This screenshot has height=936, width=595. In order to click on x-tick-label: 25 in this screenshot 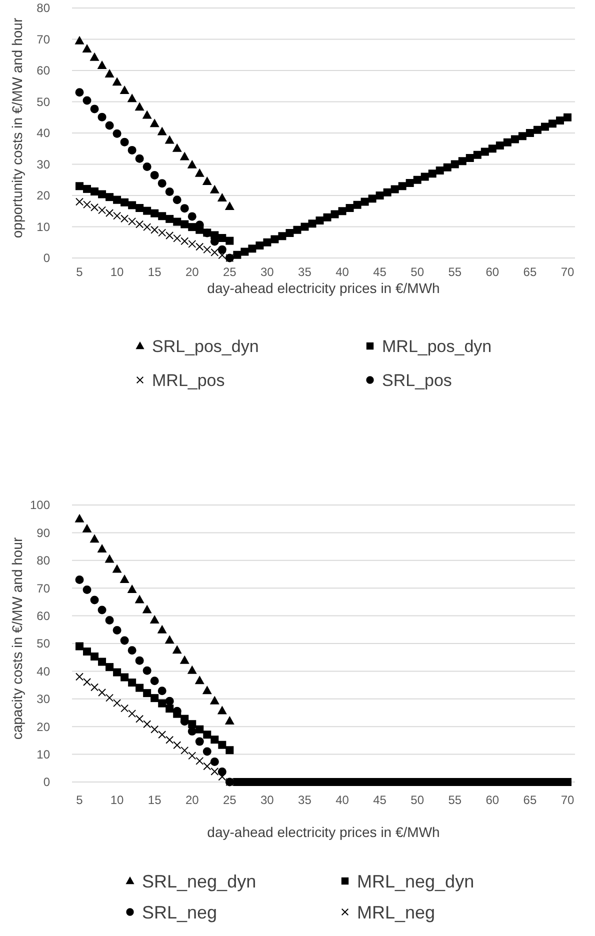, I will do `click(229, 272)`.